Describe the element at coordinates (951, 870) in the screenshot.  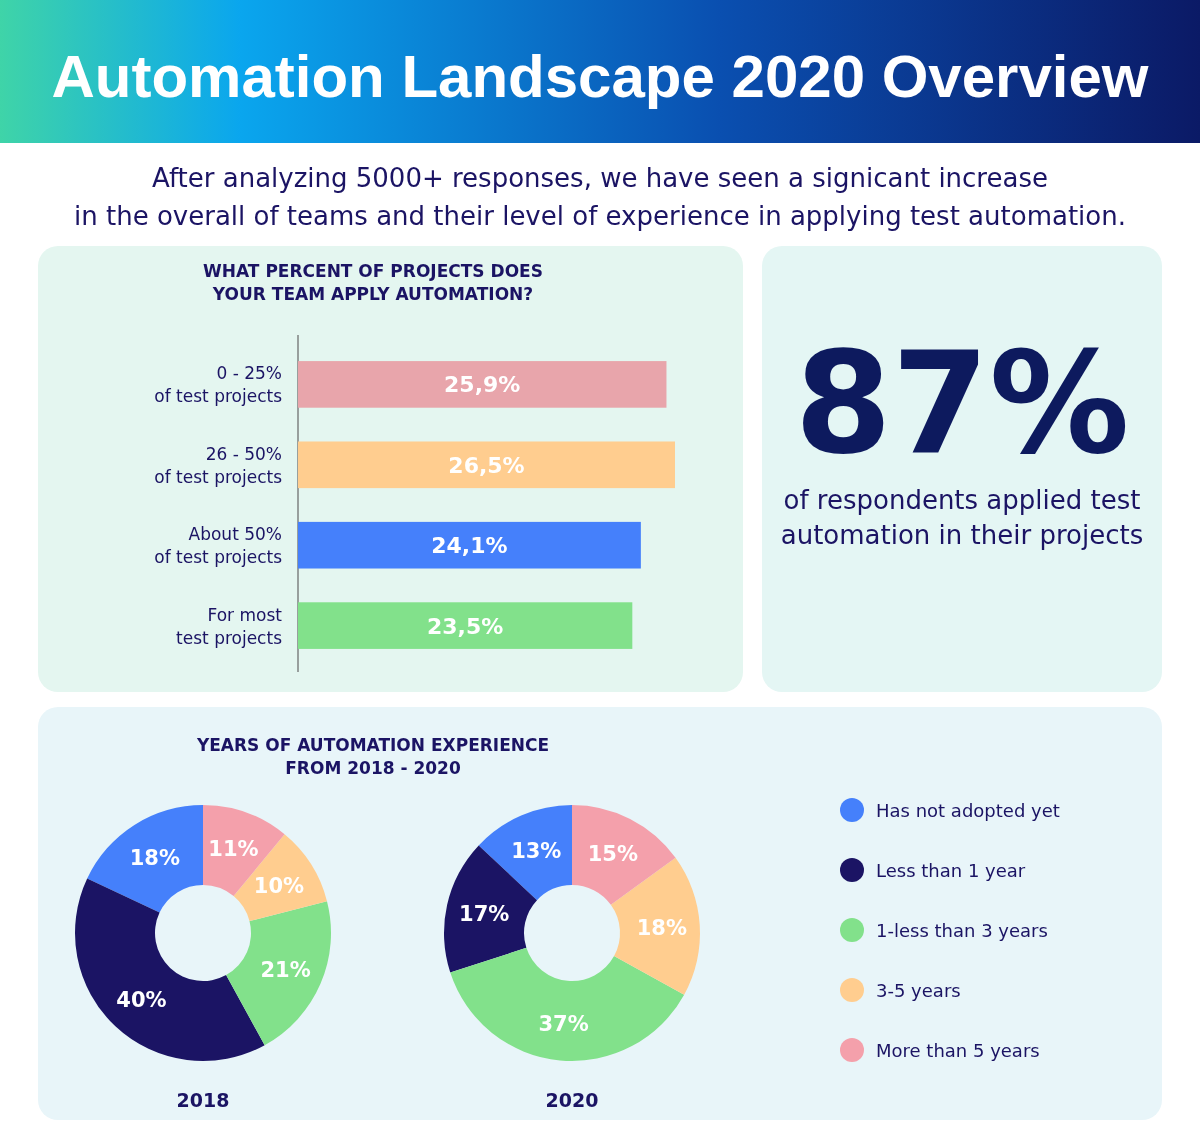
I see `legend-label: Less than 1 year` at that location.